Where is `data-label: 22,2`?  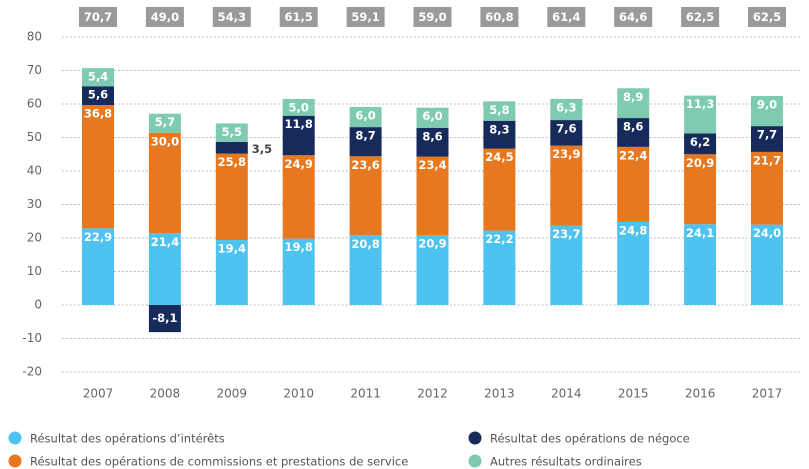
data-label: 22,2 is located at coordinates (499, 239).